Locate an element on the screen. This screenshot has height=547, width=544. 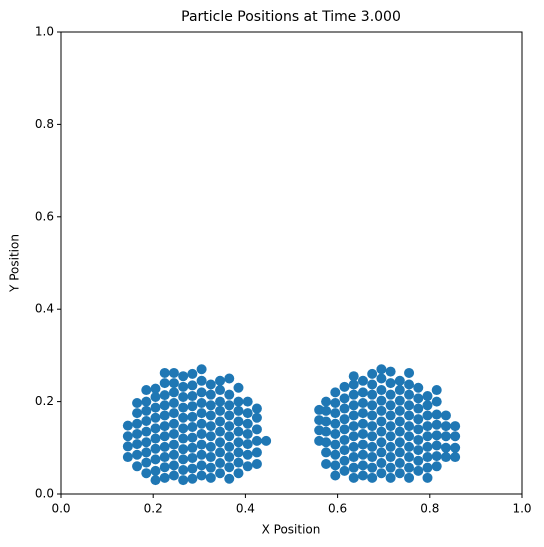
y-tick-label: 1.0 is located at coordinates (44, 32).